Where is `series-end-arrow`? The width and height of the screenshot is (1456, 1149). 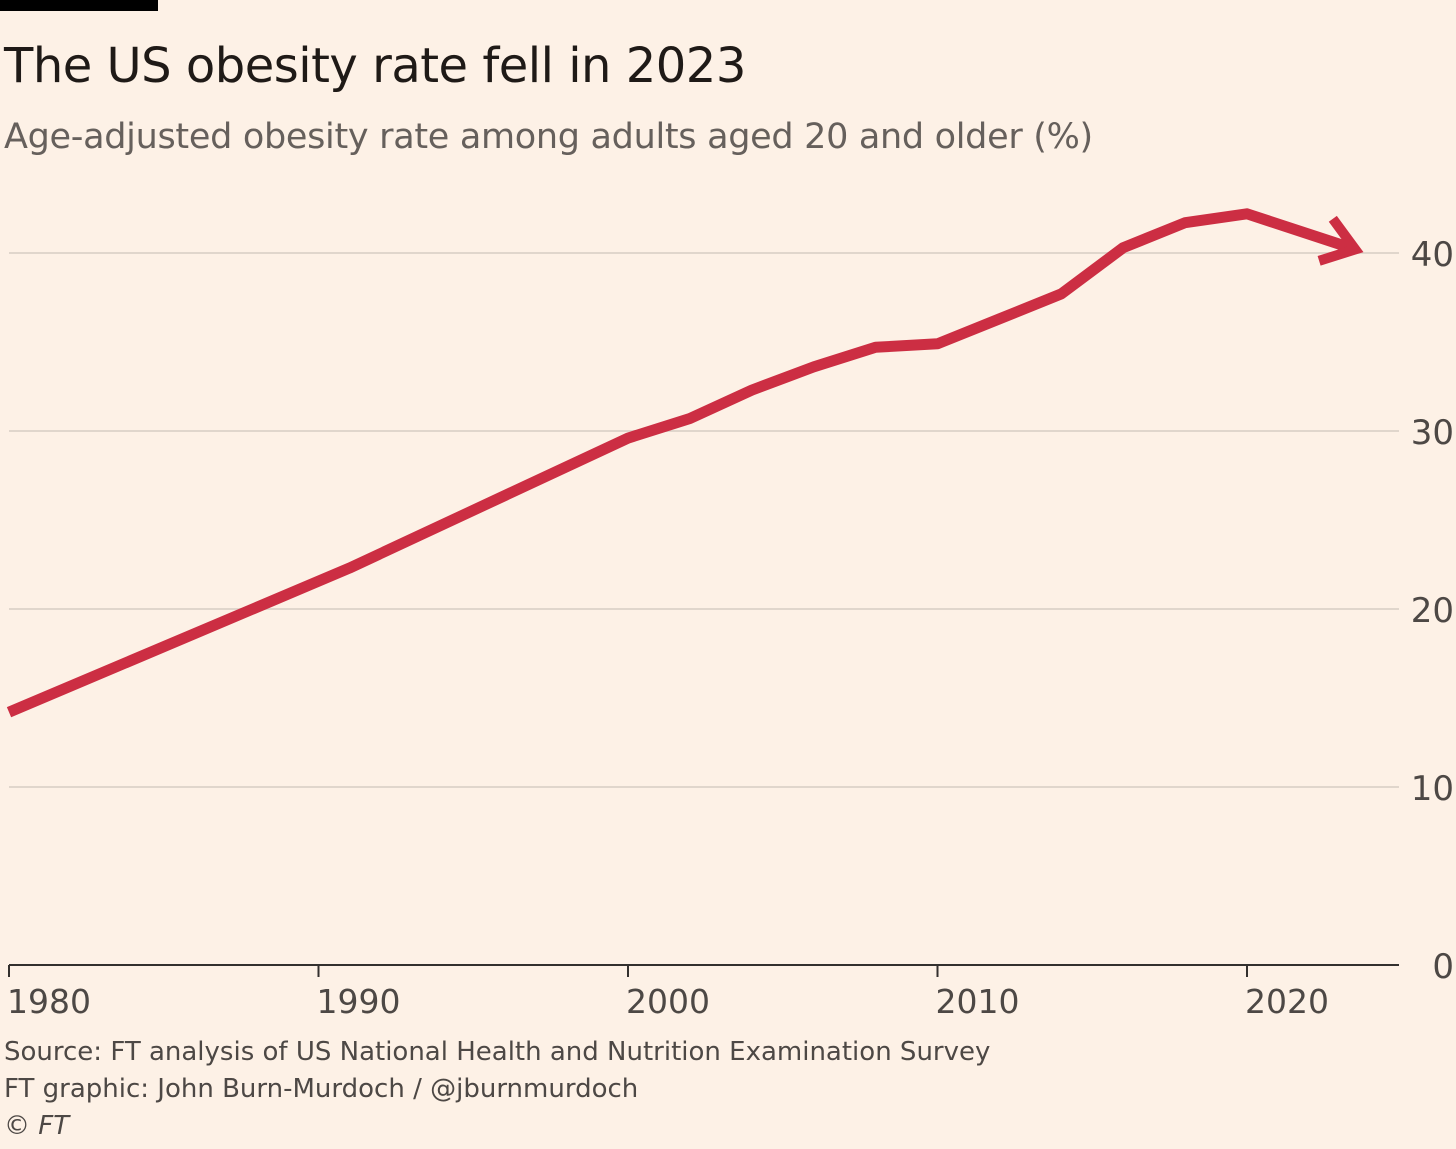
series-end-arrow is located at coordinates (1340, 240).